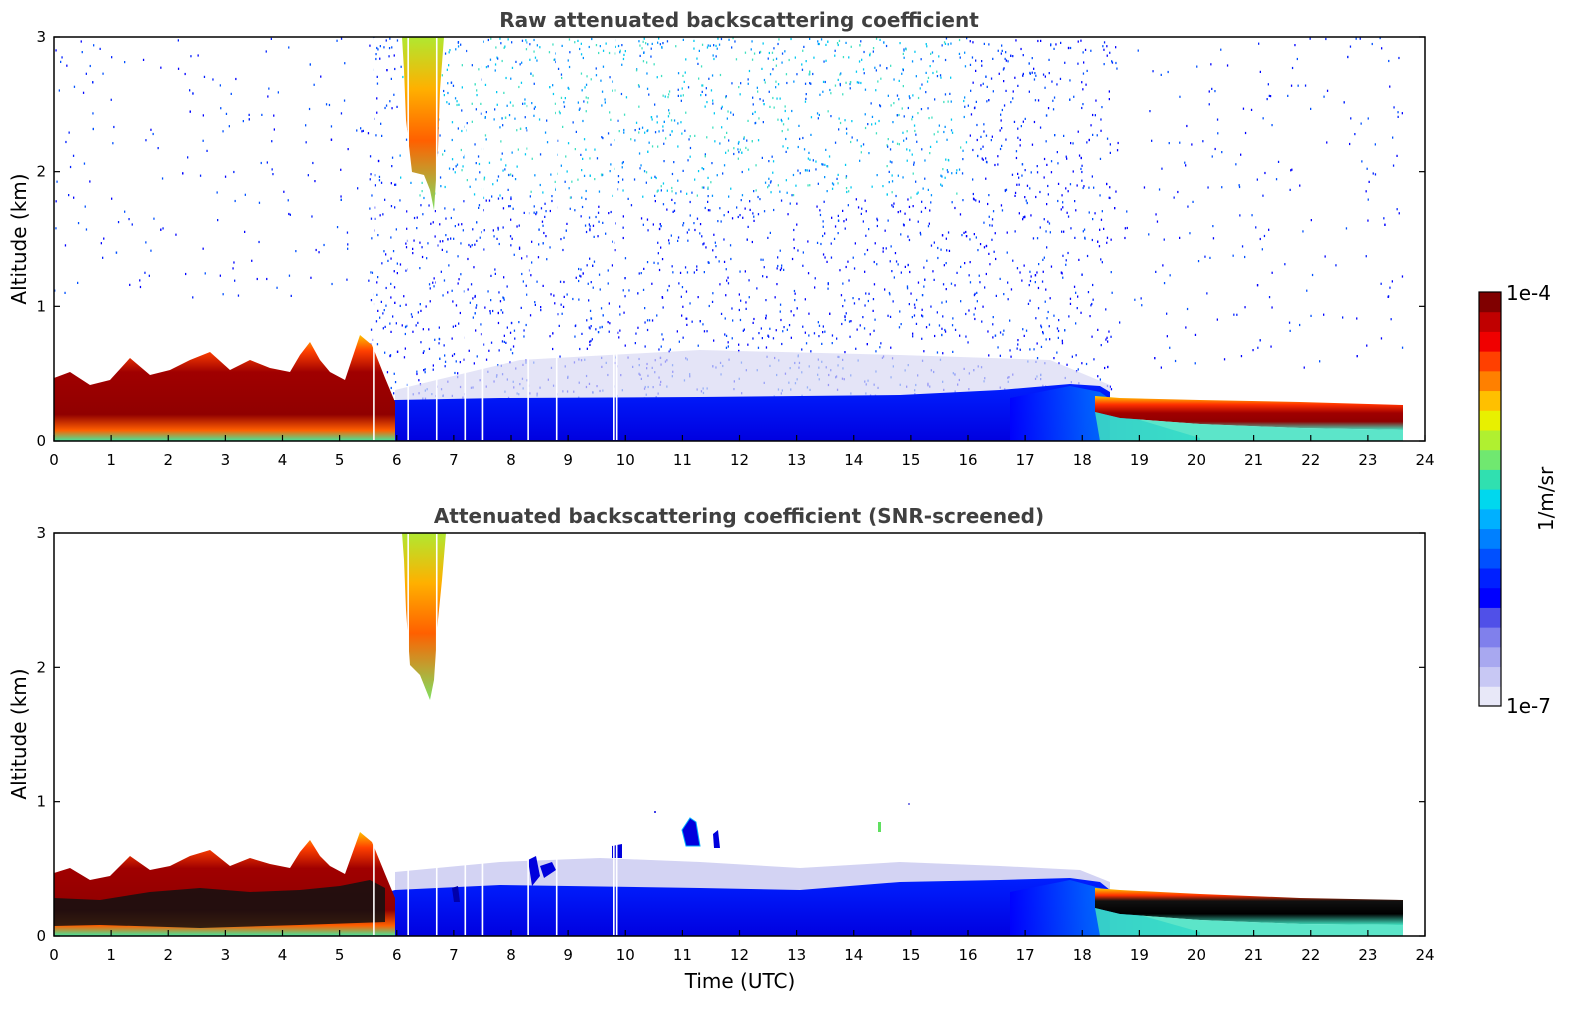  I want to click on data-gap-line, so click(616, 734).